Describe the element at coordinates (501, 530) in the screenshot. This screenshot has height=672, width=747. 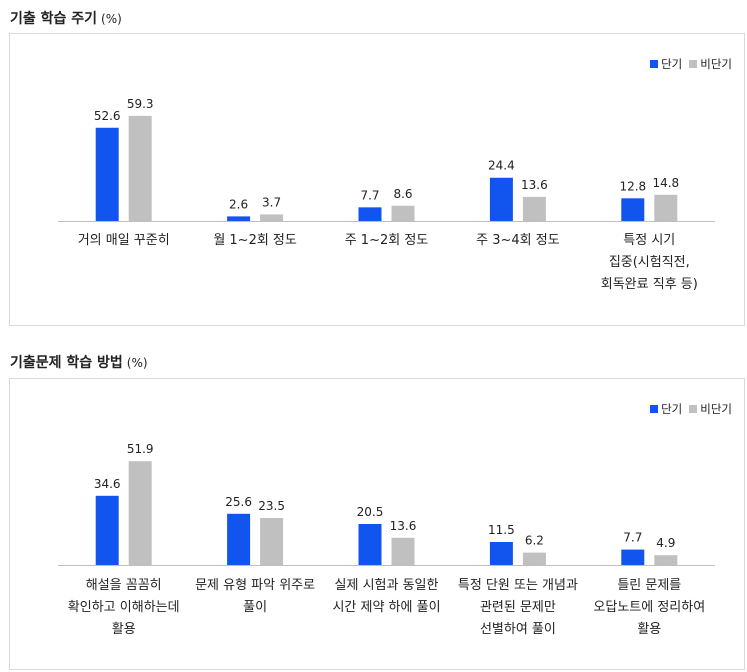
I see `data-label: 11.5` at that location.